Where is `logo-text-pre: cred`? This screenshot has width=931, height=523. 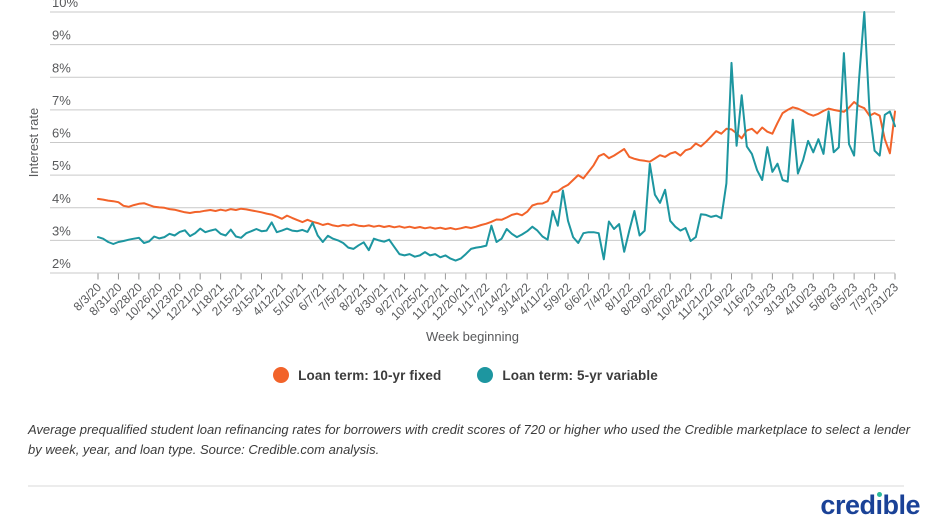
logo-text-pre: cred is located at coordinates (848, 505).